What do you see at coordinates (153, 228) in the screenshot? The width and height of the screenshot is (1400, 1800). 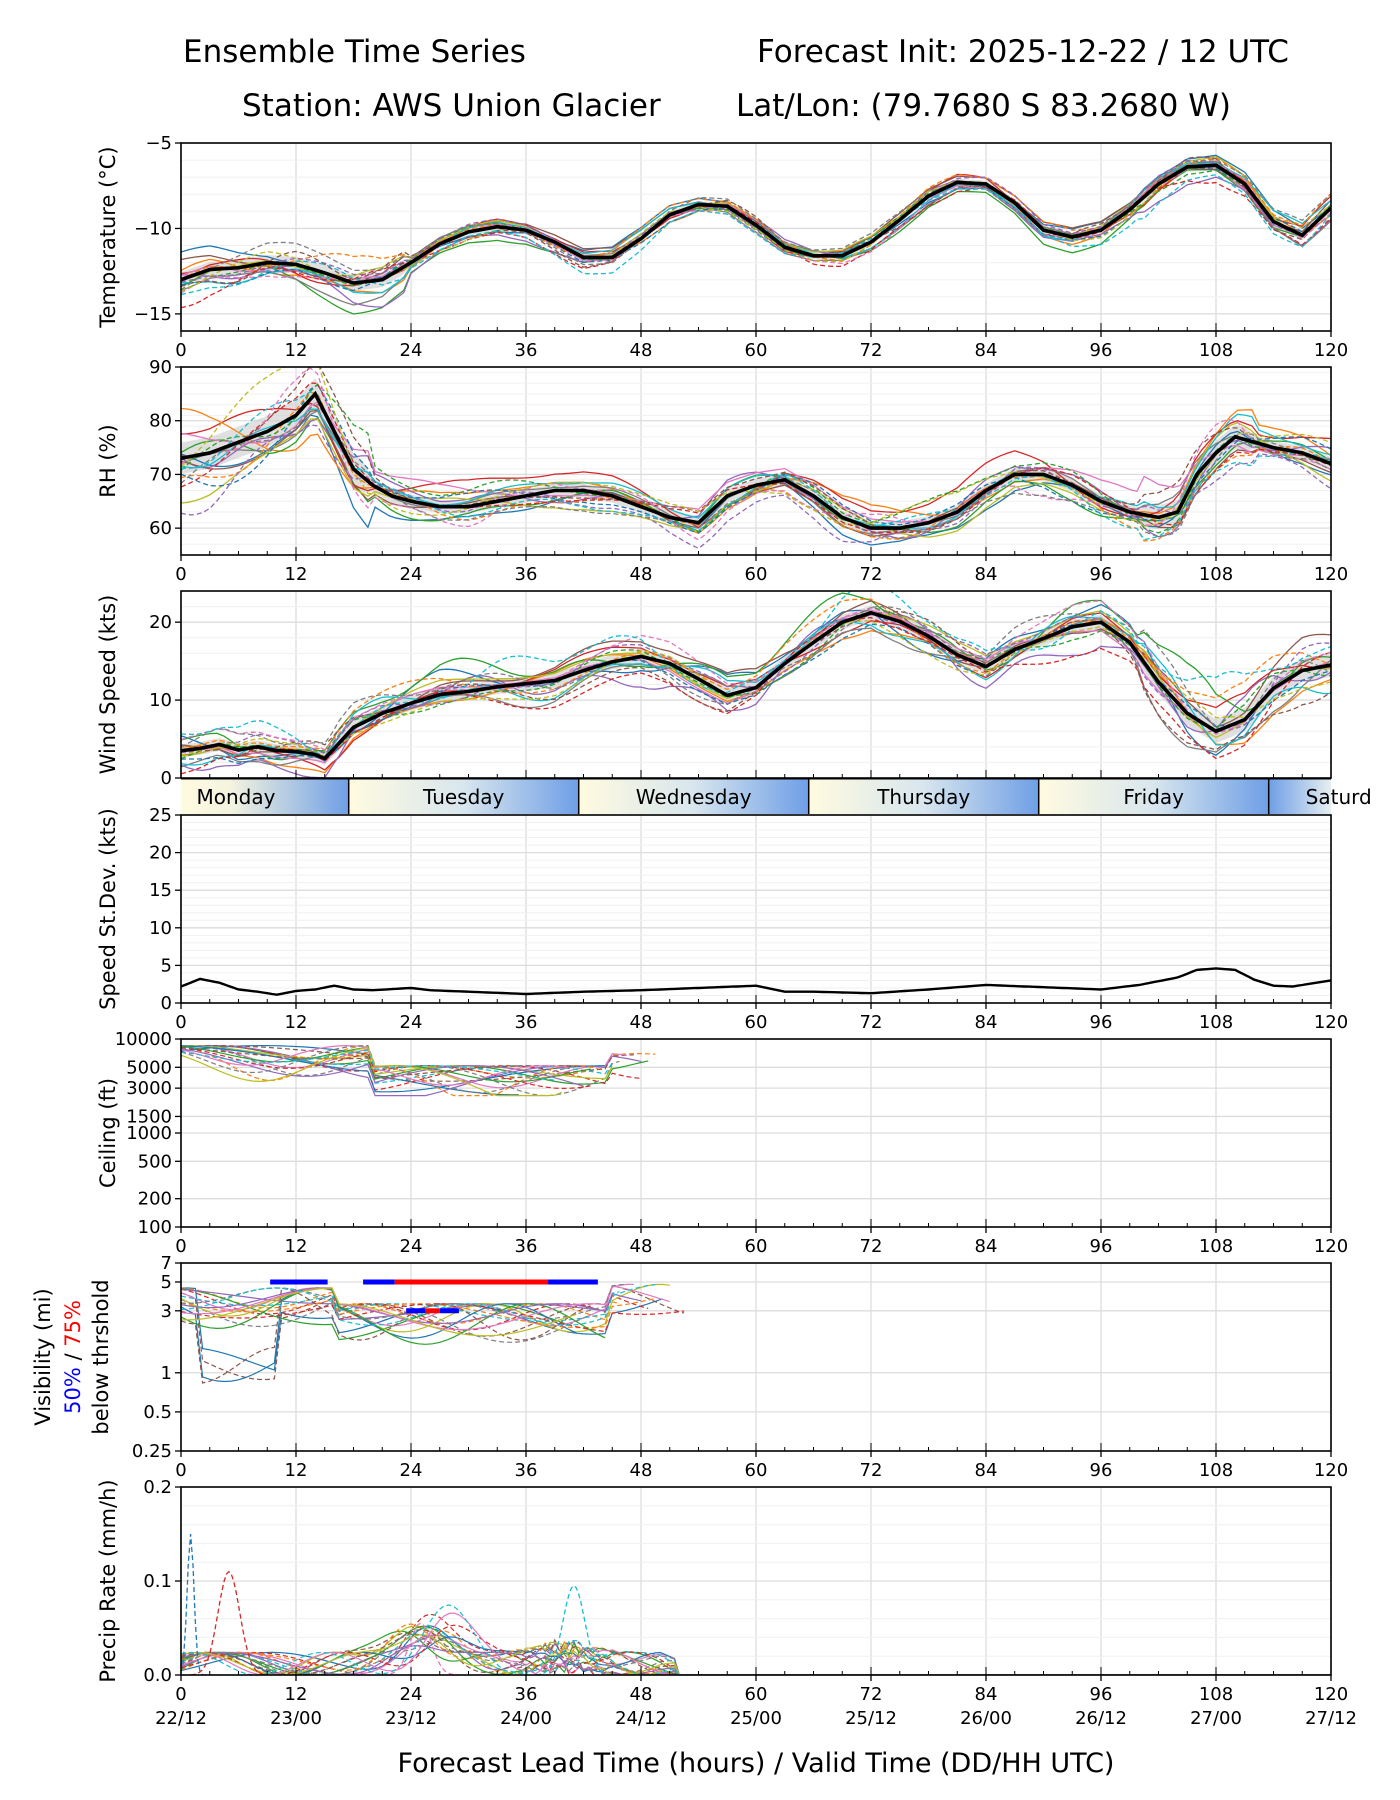 I see `y-tick-label: −10` at bounding box center [153, 228].